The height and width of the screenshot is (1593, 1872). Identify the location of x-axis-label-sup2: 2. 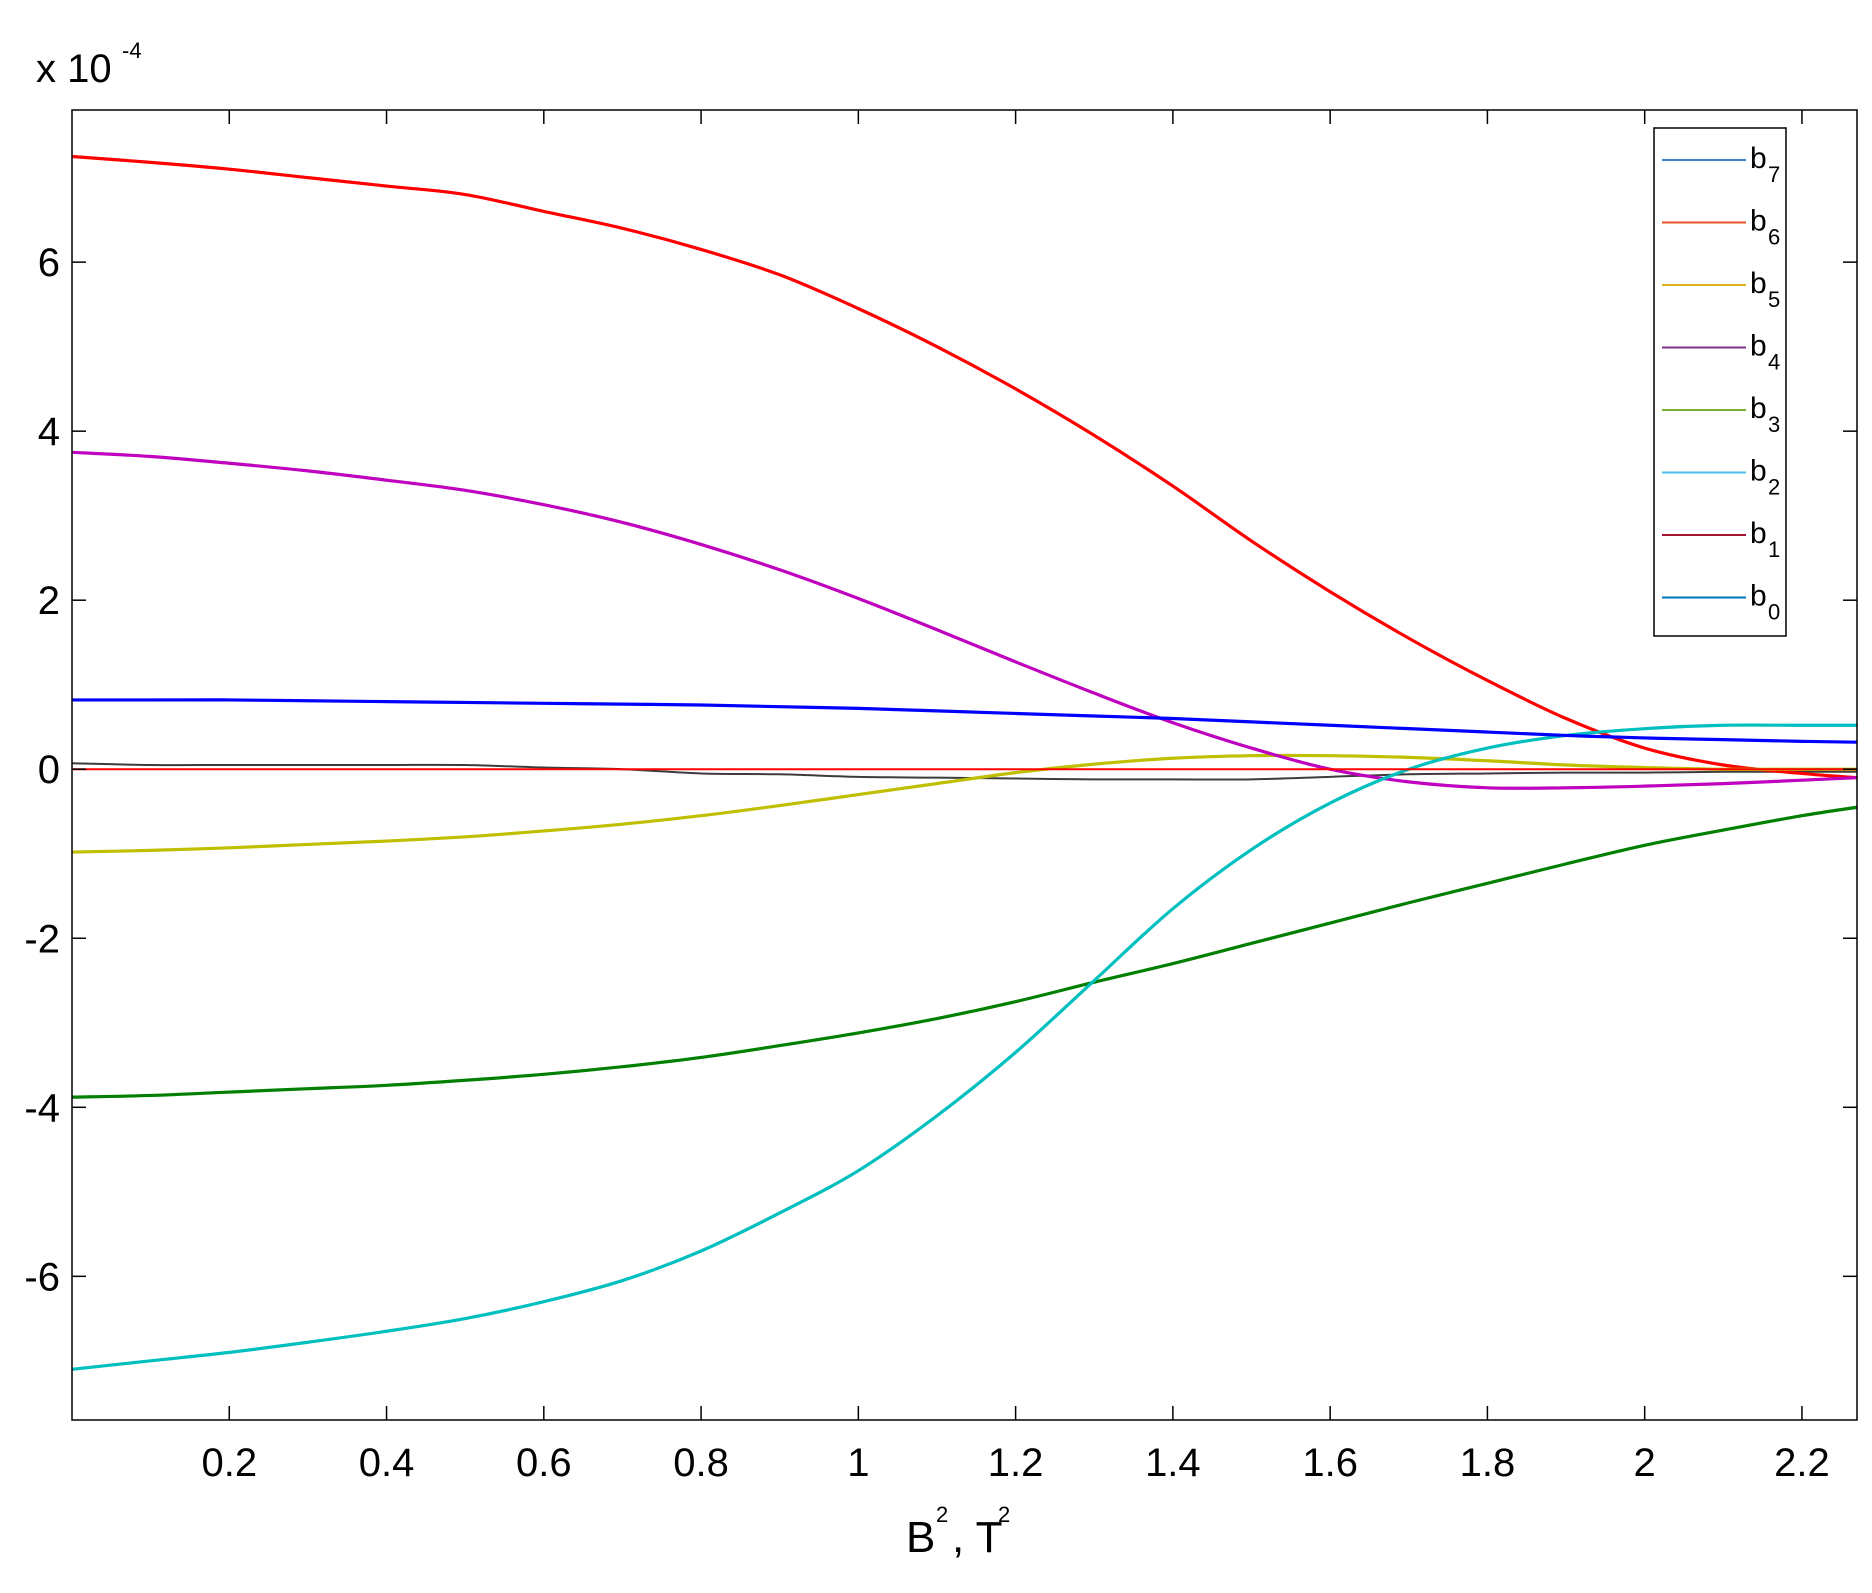
(1004, 1514).